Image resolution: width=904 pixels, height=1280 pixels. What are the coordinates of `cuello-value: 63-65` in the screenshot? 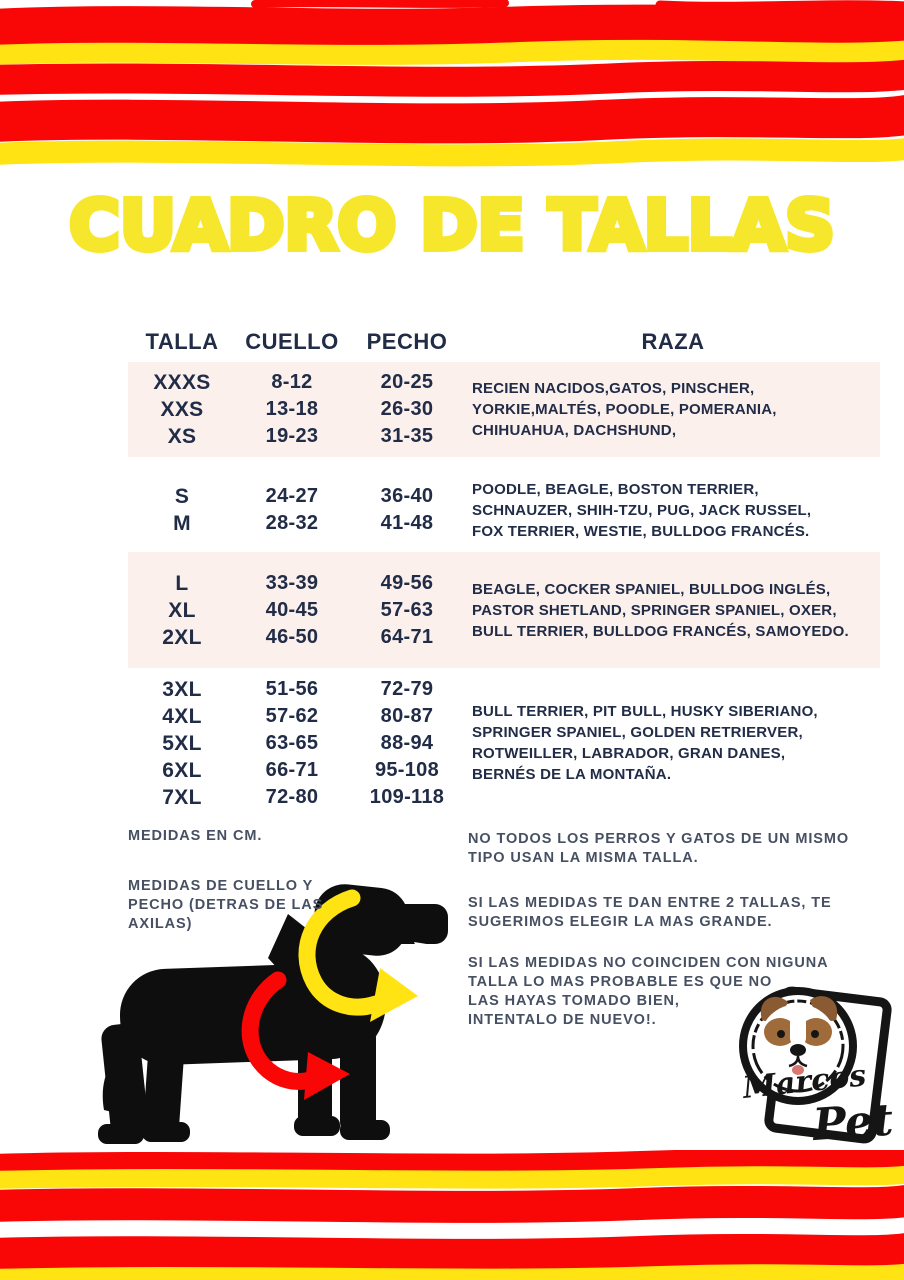 It's located at (292, 742).